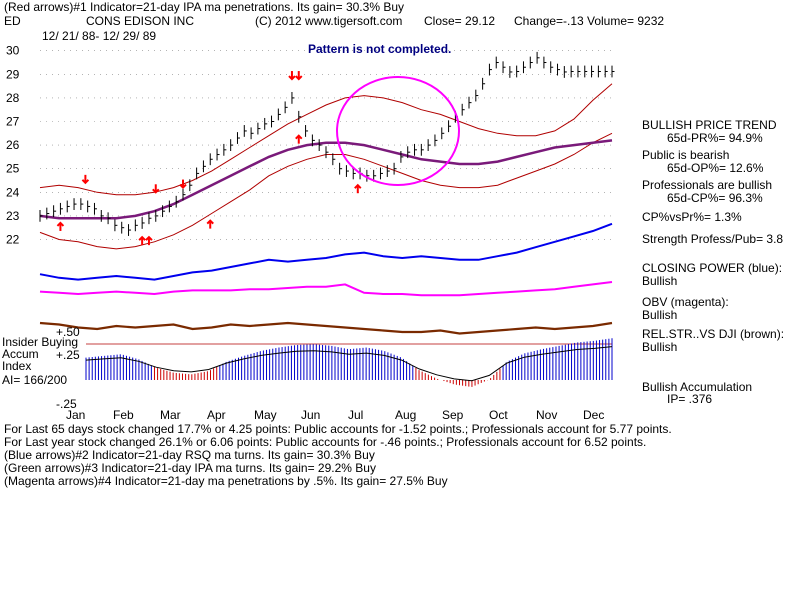 This screenshot has width=800, height=600. Describe the element at coordinates (690, 399) in the screenshot. I see `ip-value: IP= .376` at that location.